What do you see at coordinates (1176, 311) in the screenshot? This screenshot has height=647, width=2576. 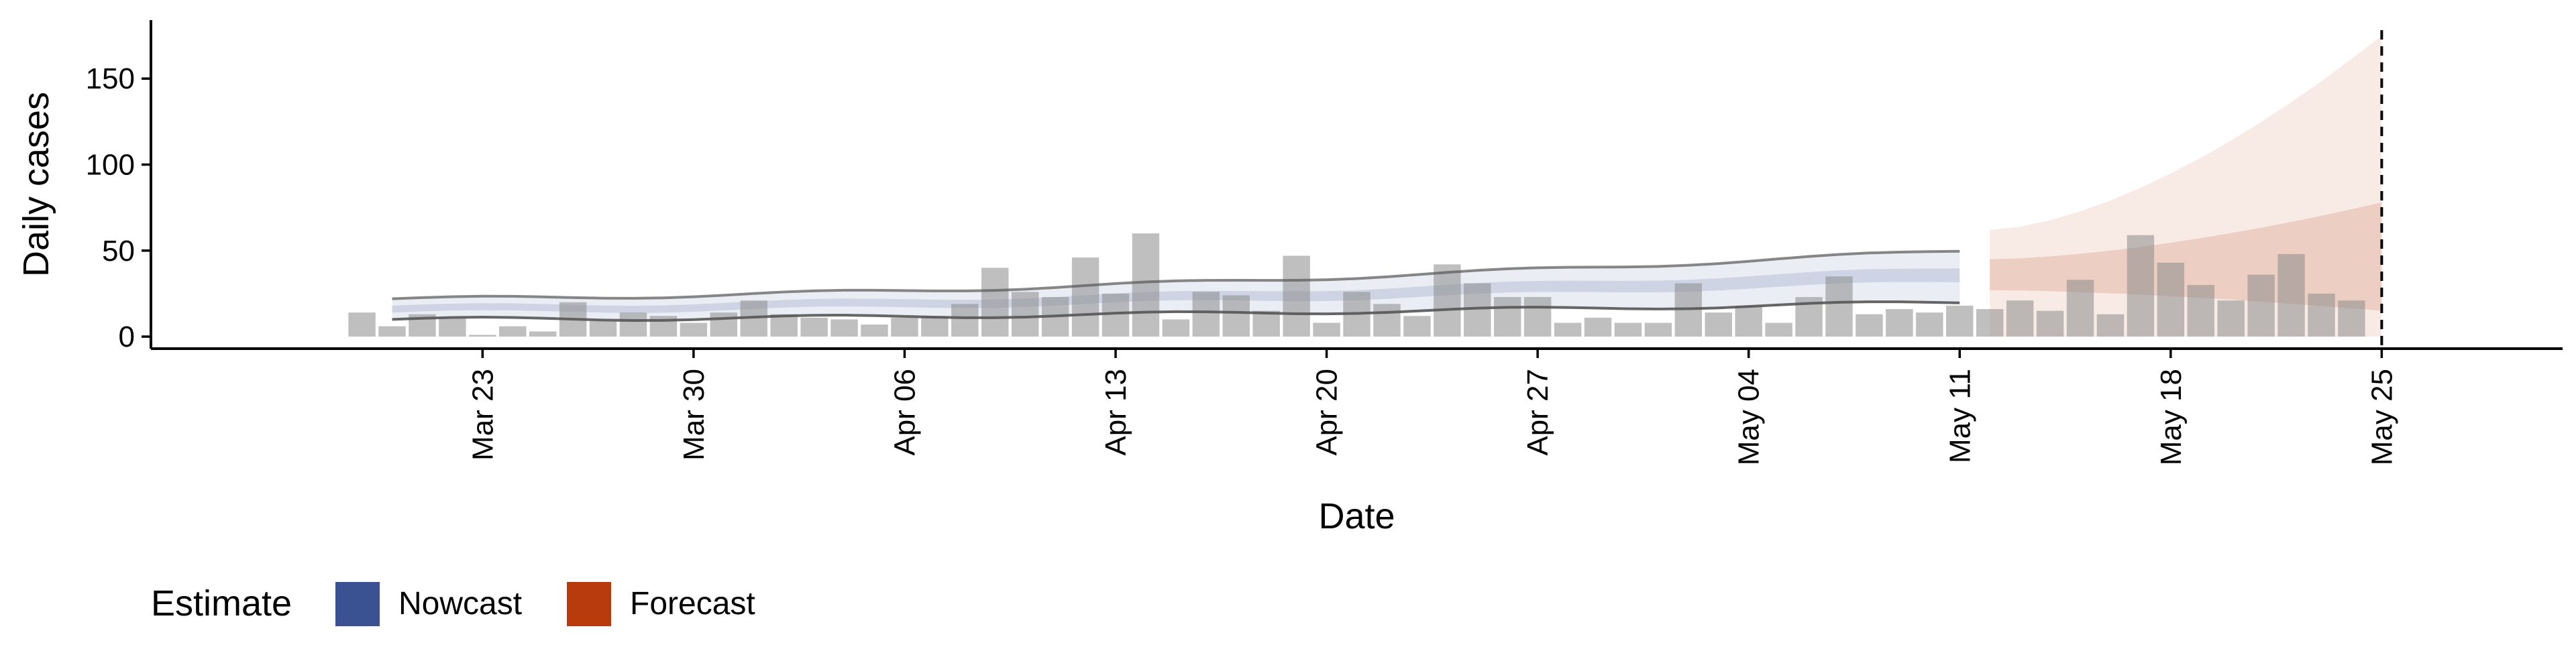 I see `nowcast-lower-line` at bounding box center [1176, 311].